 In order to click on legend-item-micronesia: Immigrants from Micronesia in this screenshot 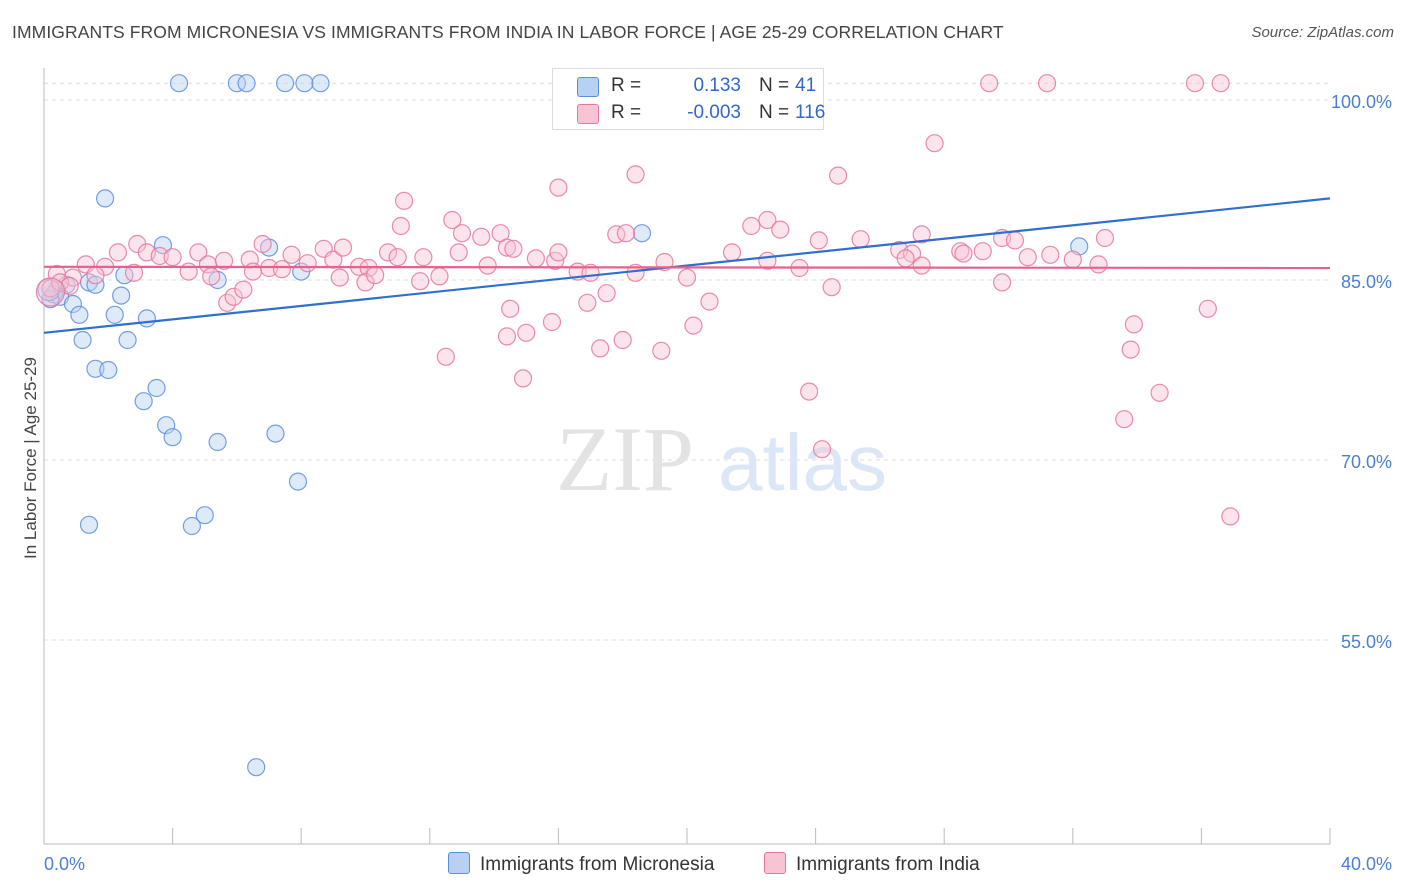, I will do `click(581, 865)`.